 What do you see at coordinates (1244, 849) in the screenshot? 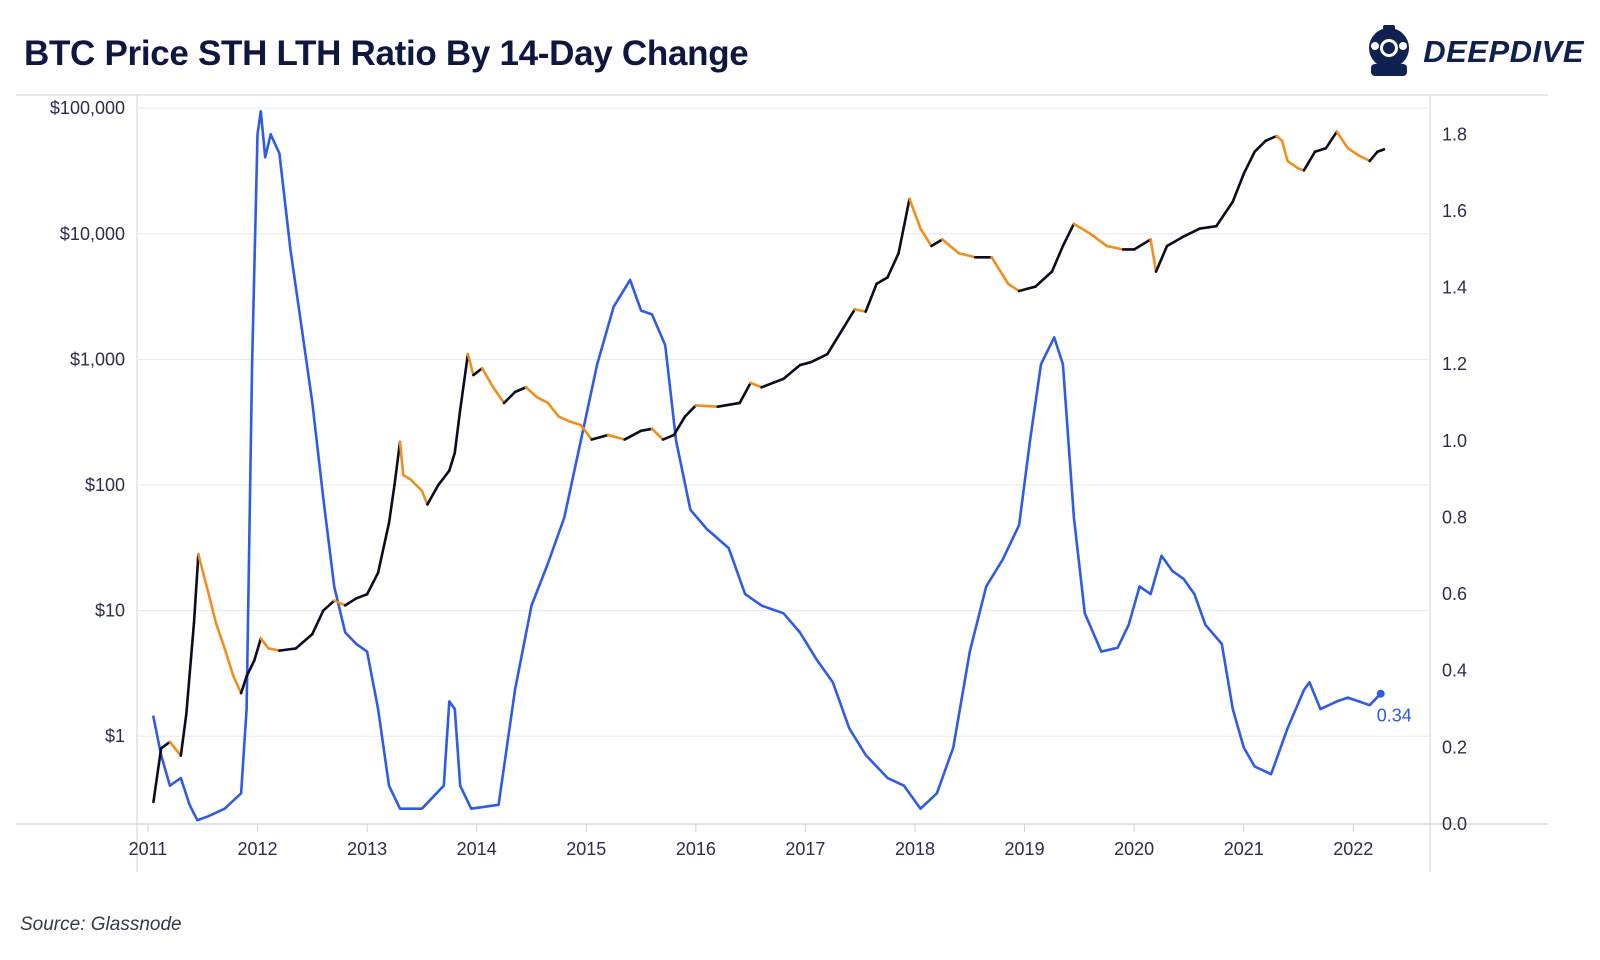
I see `x-tick-label: 2021` at bounding box center [1244, 849].